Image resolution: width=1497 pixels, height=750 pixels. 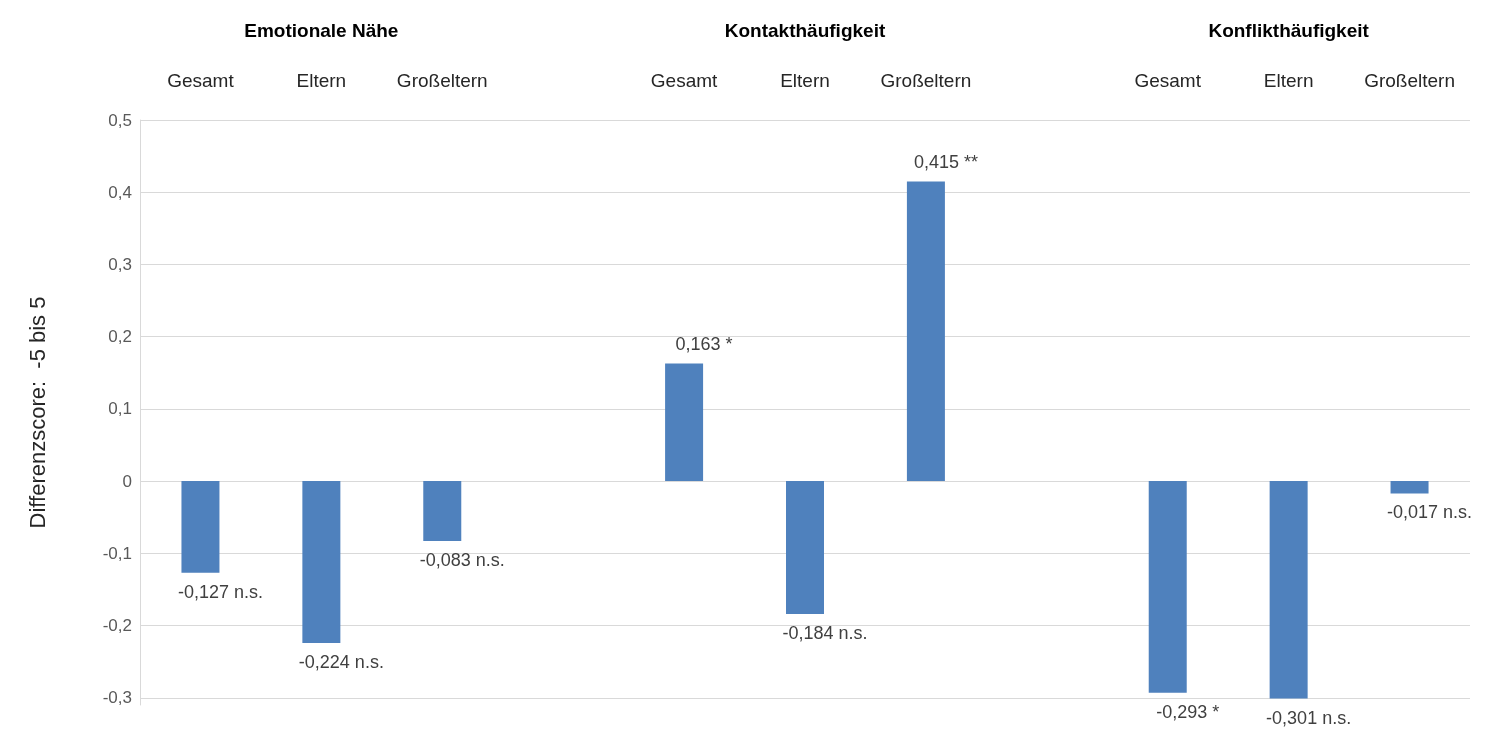 I want to click on y-tick-label: 0,4, so click(x=120, y=192).